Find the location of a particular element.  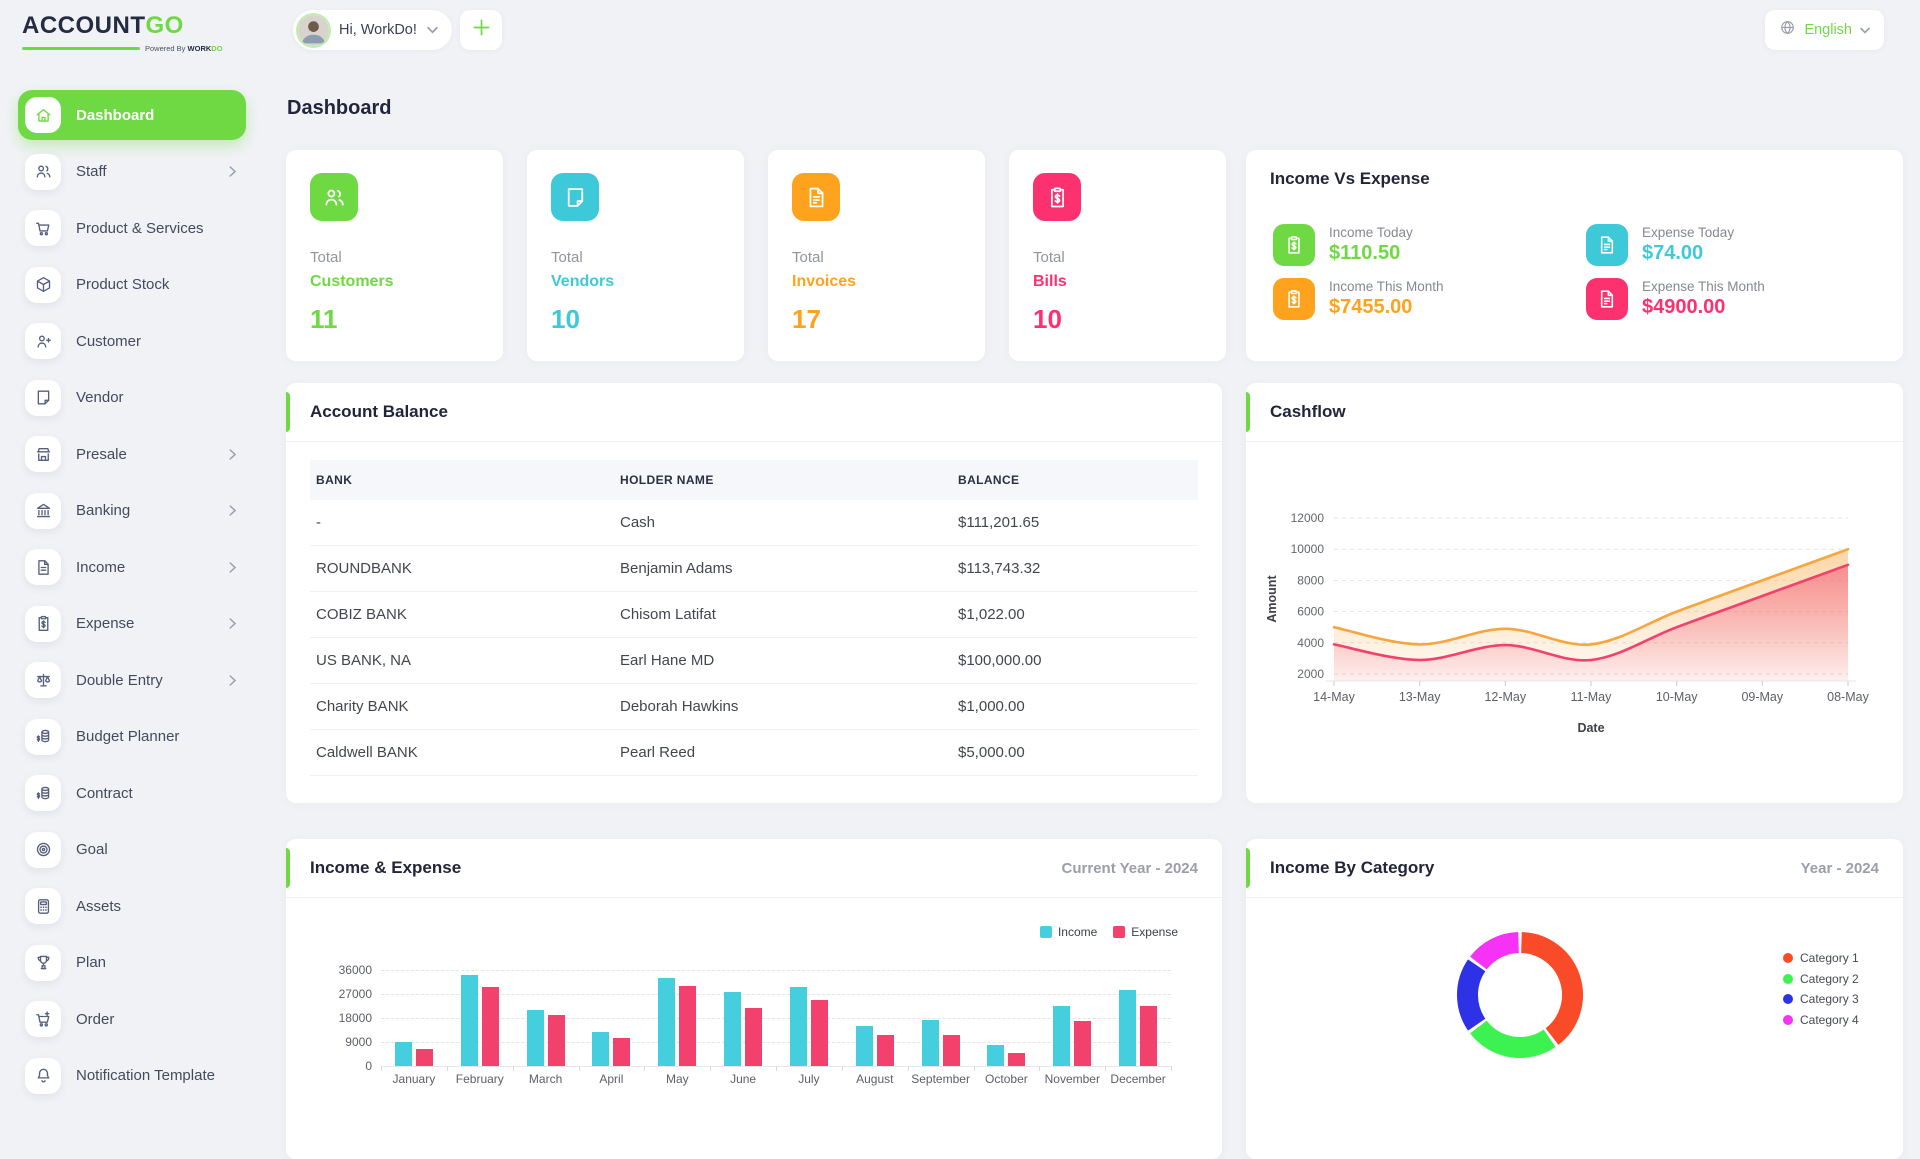

sidebar-item-goal: Goal is located at coordinates (132, 850).